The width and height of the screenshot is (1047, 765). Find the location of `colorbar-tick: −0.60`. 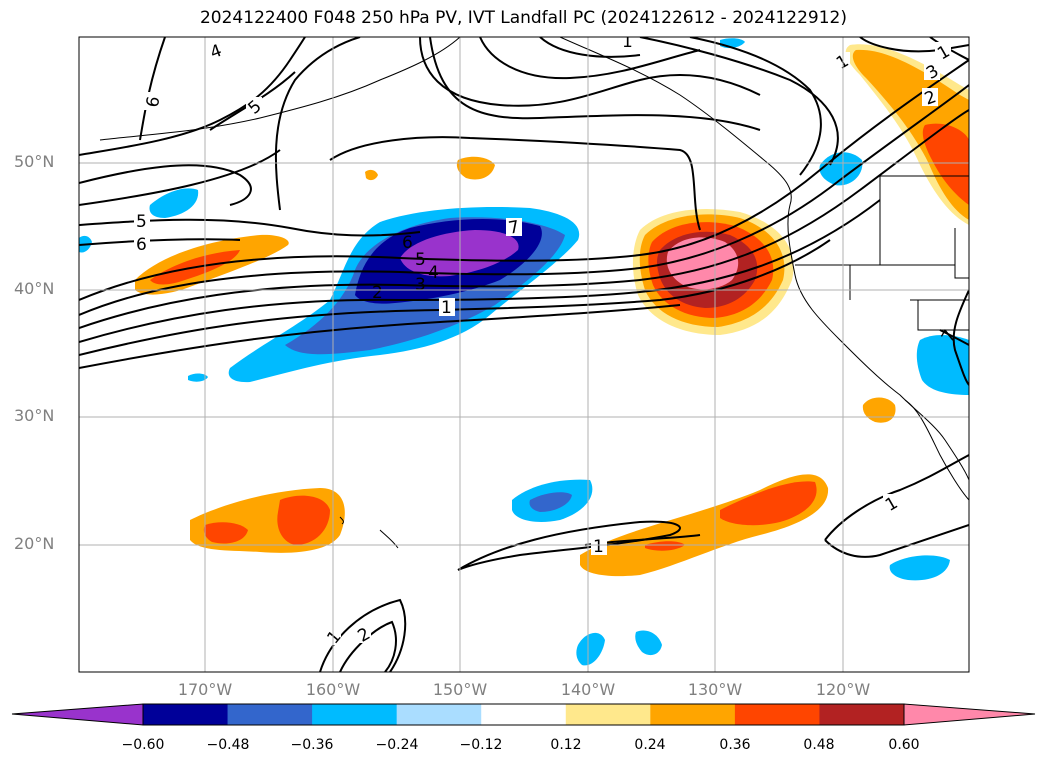

colorbar-tick: −0.60 is located at coordinates (143, 745).